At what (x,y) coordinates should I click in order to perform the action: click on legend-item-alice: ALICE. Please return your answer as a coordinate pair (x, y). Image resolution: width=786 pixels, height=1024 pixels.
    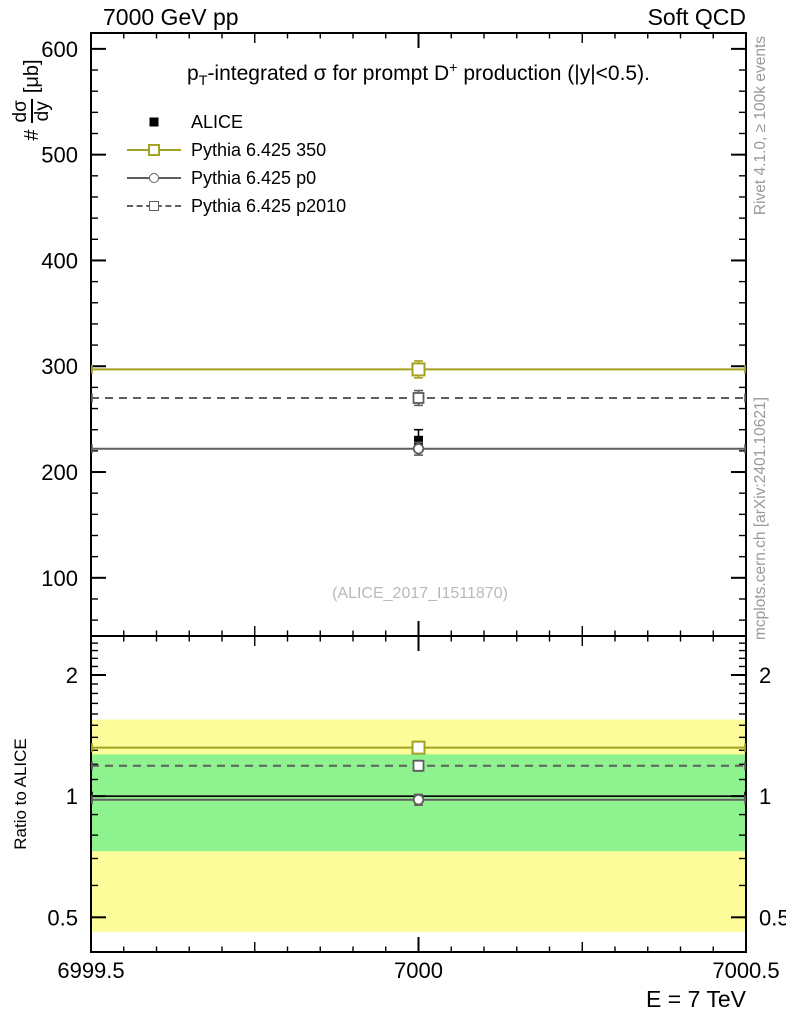
    Looking at the image, I should click on (236, 122).